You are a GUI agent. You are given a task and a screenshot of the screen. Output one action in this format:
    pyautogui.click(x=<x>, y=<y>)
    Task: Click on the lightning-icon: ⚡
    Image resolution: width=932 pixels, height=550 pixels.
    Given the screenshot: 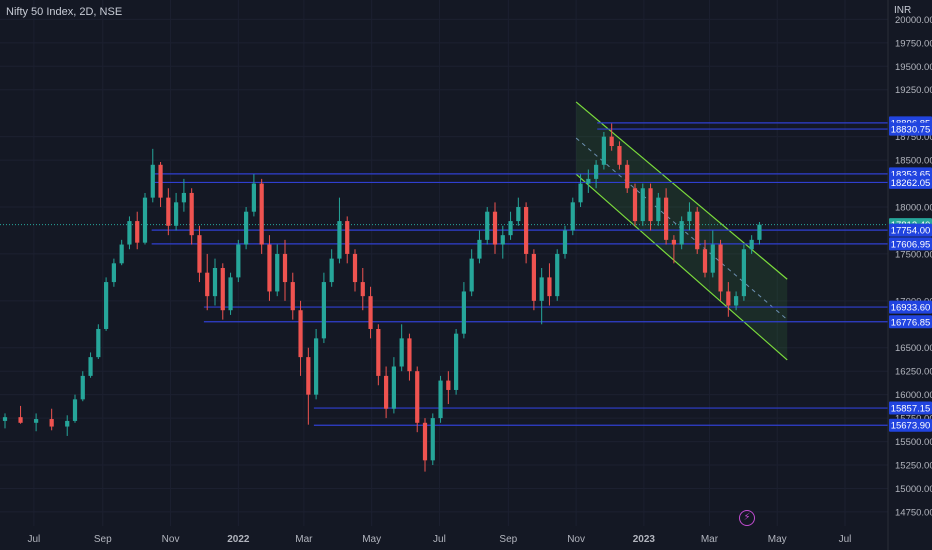 What is the action you would take?
    pyautogui.click(x=747, y=518)
    